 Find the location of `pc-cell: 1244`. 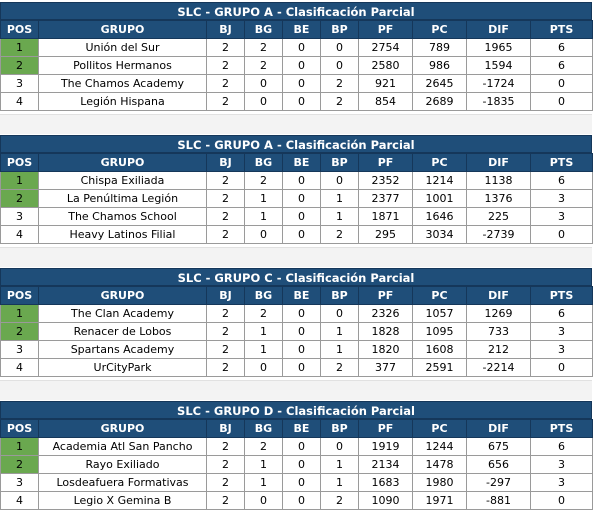

pc-cell: 1244 is located at coordinates (439, 446).